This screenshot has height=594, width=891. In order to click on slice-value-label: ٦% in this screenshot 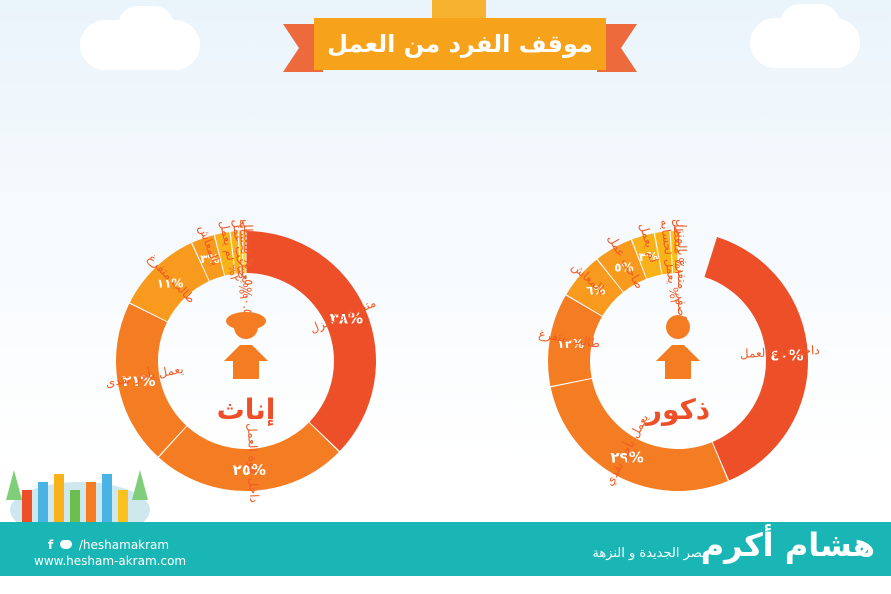, I will do `click(595, 290)`.